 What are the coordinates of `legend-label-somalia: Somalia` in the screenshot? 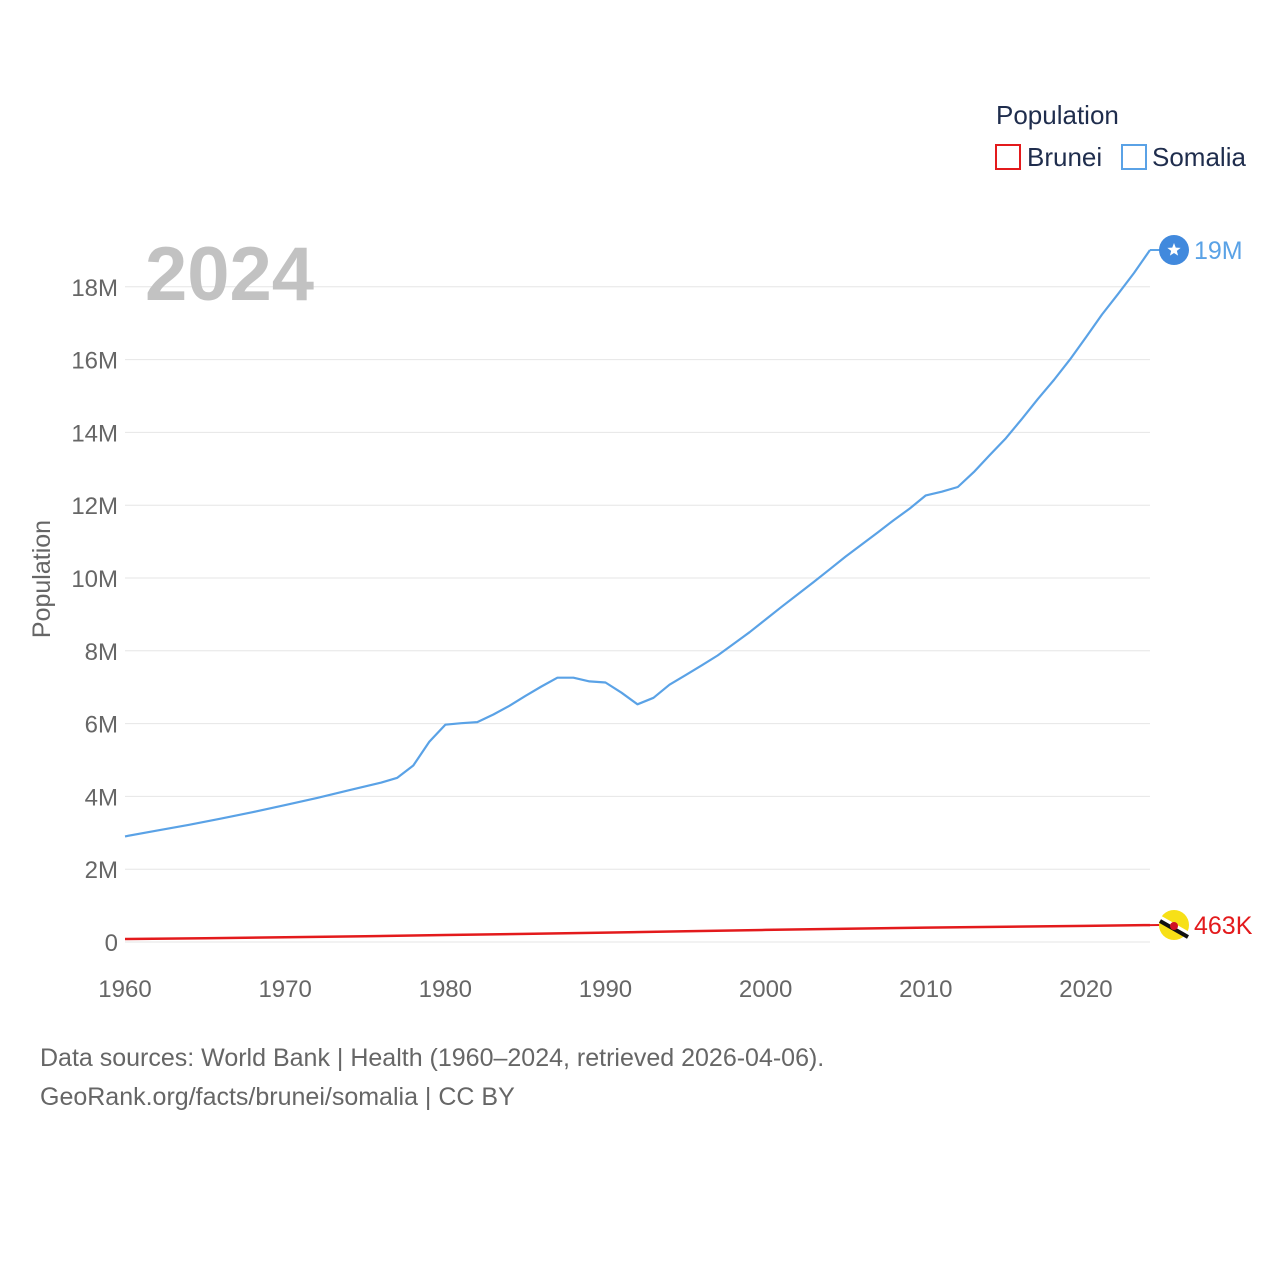 It's located at (1199, 157).